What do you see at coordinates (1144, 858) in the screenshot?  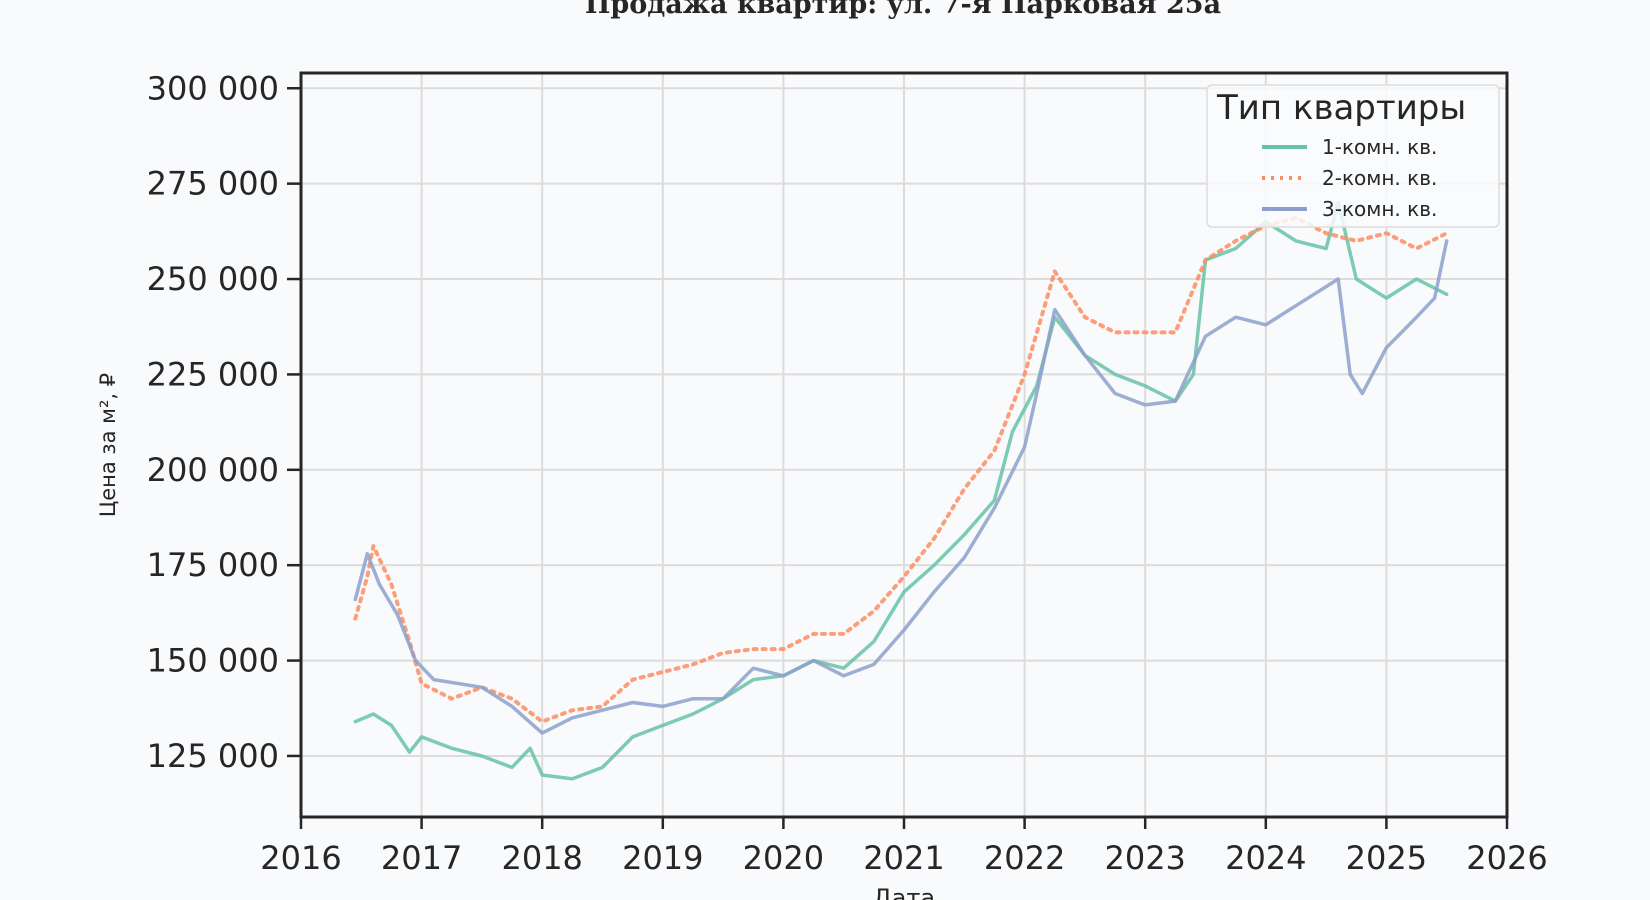 I see `x-tick-label: 2023` at bounding box center [1144, 858].